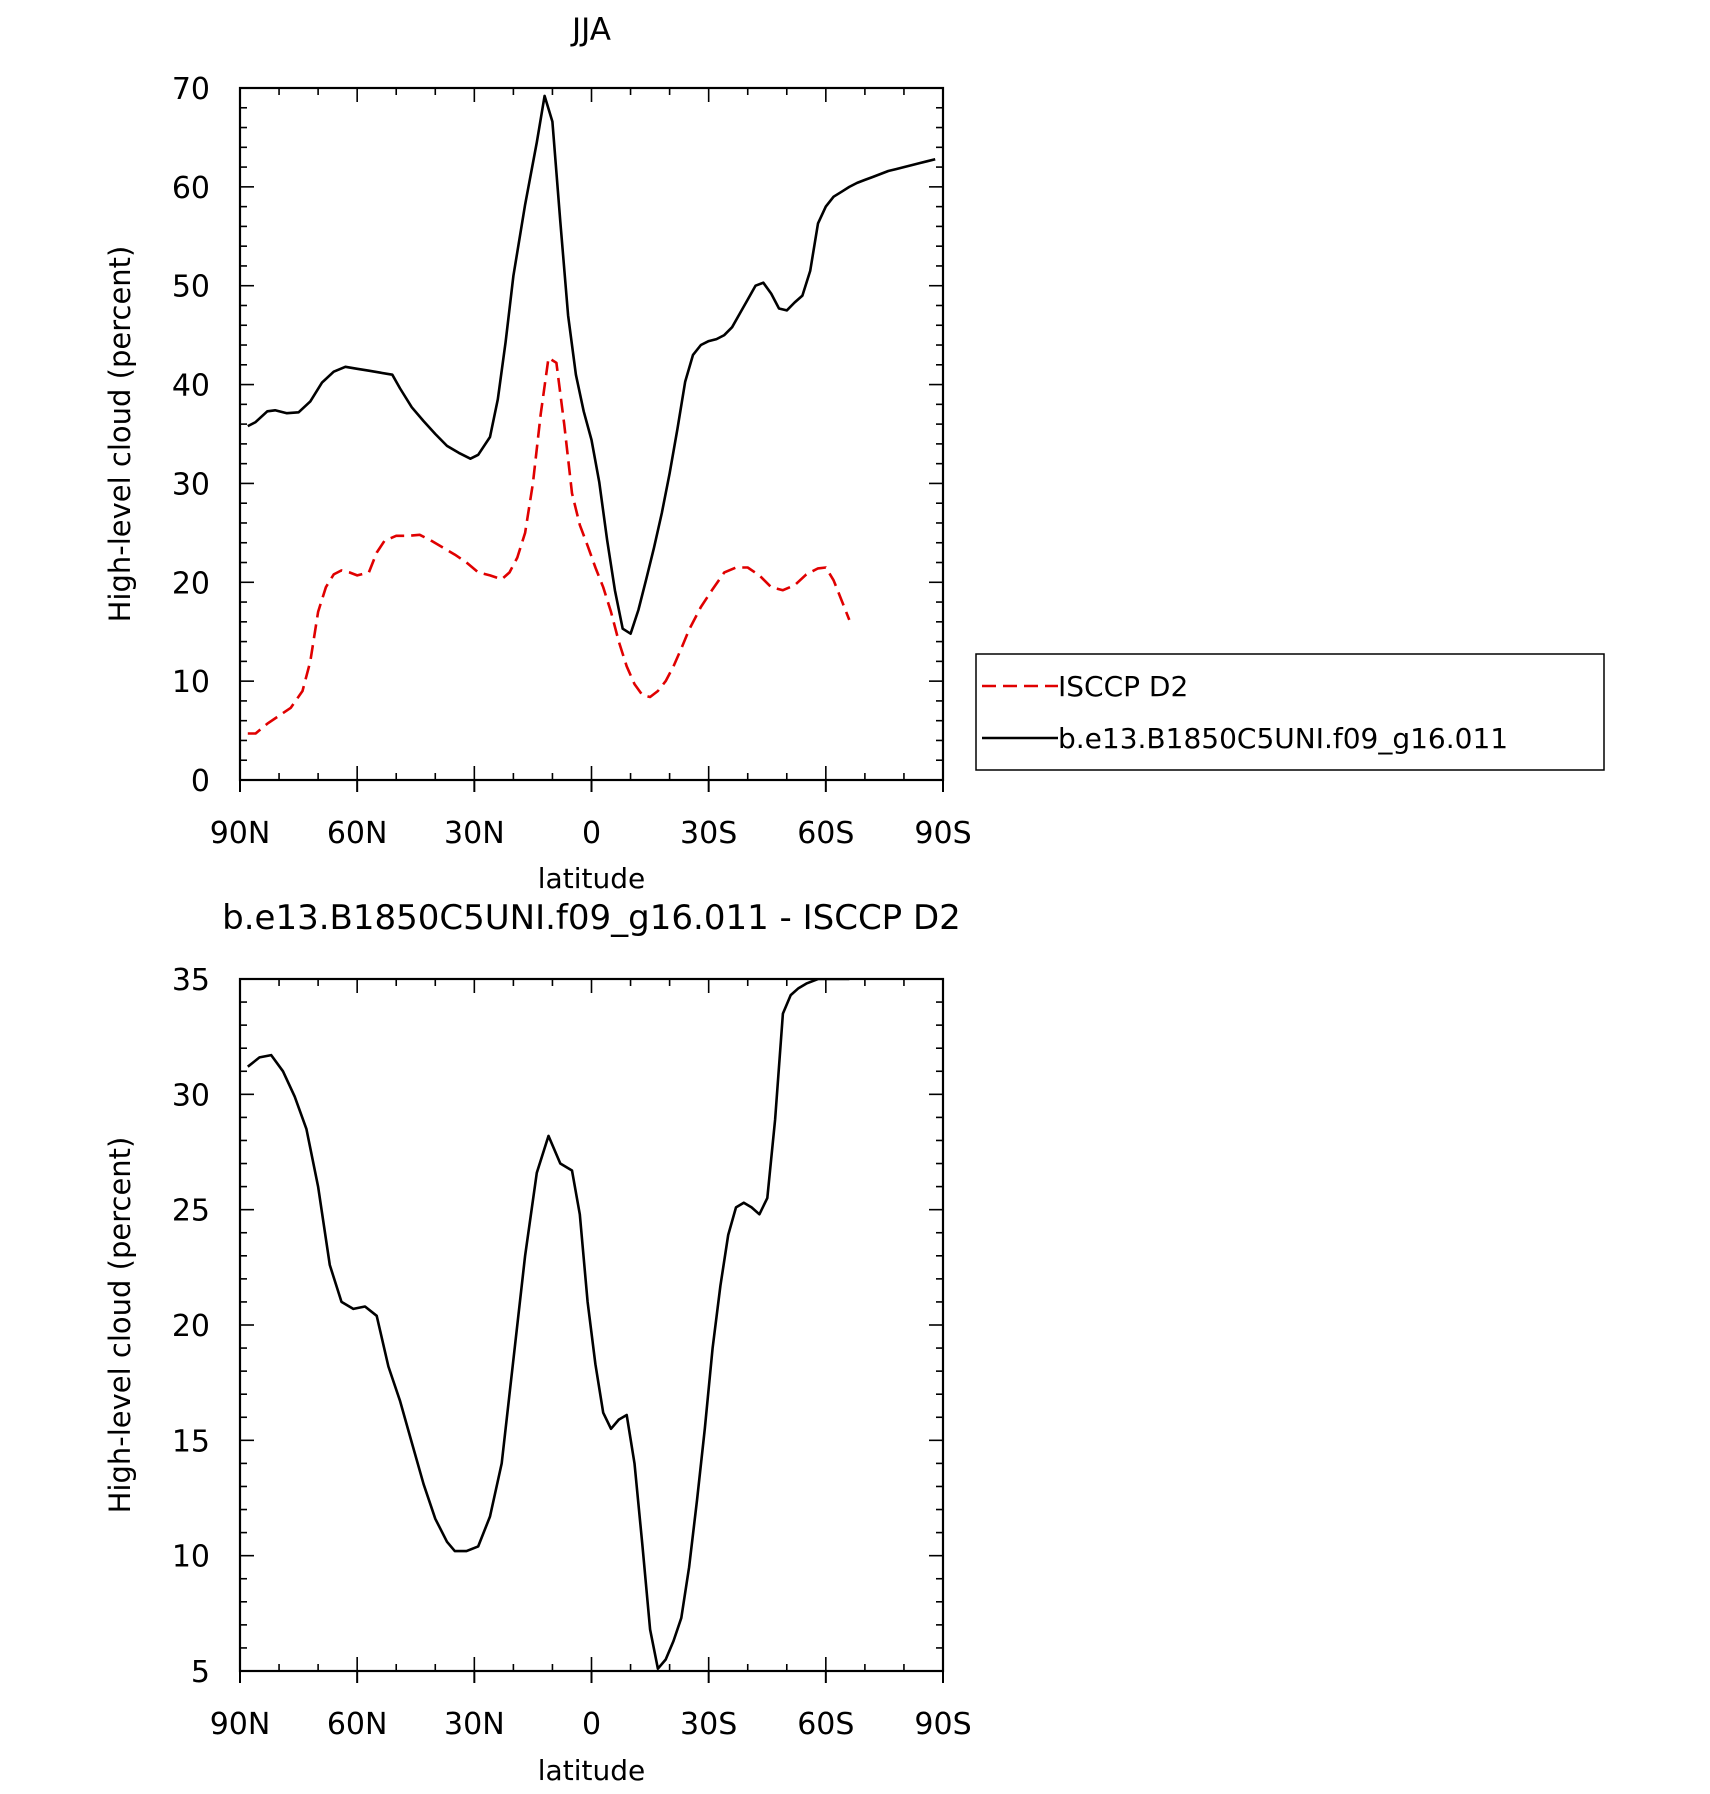 The height and width of the screenshot is (1794, 1710). I want to click on y-tick-label: 5, so click(200, 1672).